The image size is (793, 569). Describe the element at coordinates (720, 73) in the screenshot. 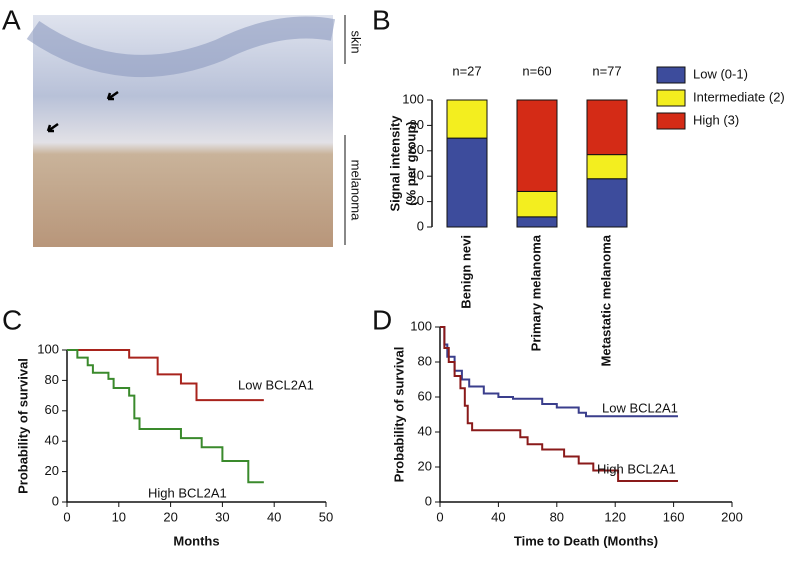

I see `legend-label: Low (0-1)` at that location.